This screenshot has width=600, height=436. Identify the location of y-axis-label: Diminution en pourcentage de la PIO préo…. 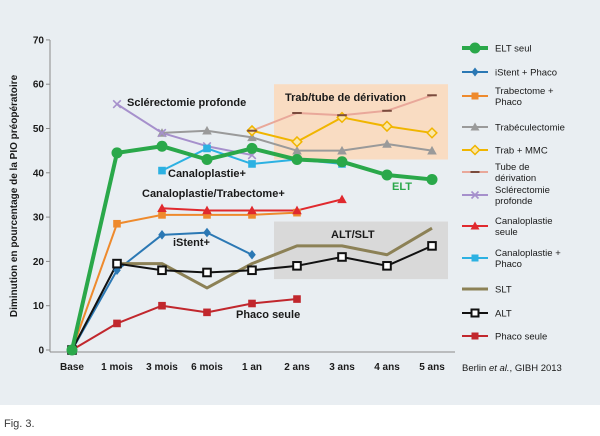
(14, 195).